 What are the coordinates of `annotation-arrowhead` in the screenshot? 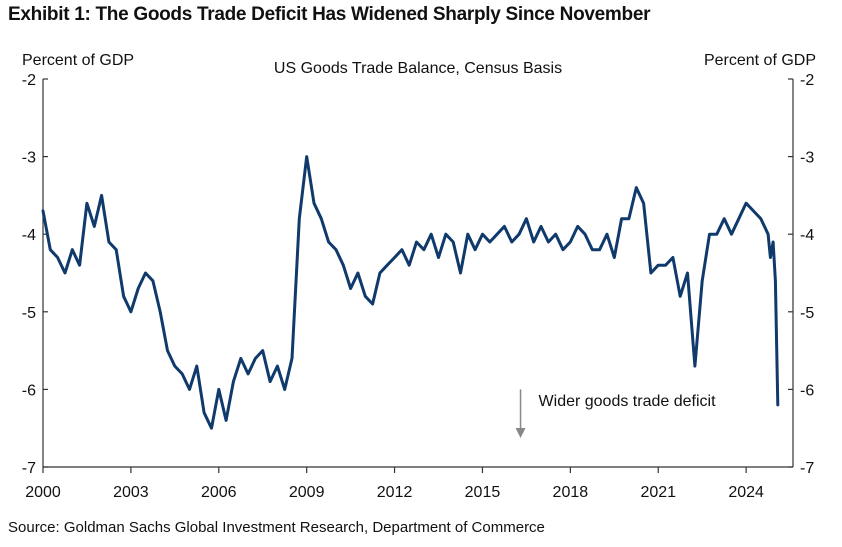 It's located at (520, 432).